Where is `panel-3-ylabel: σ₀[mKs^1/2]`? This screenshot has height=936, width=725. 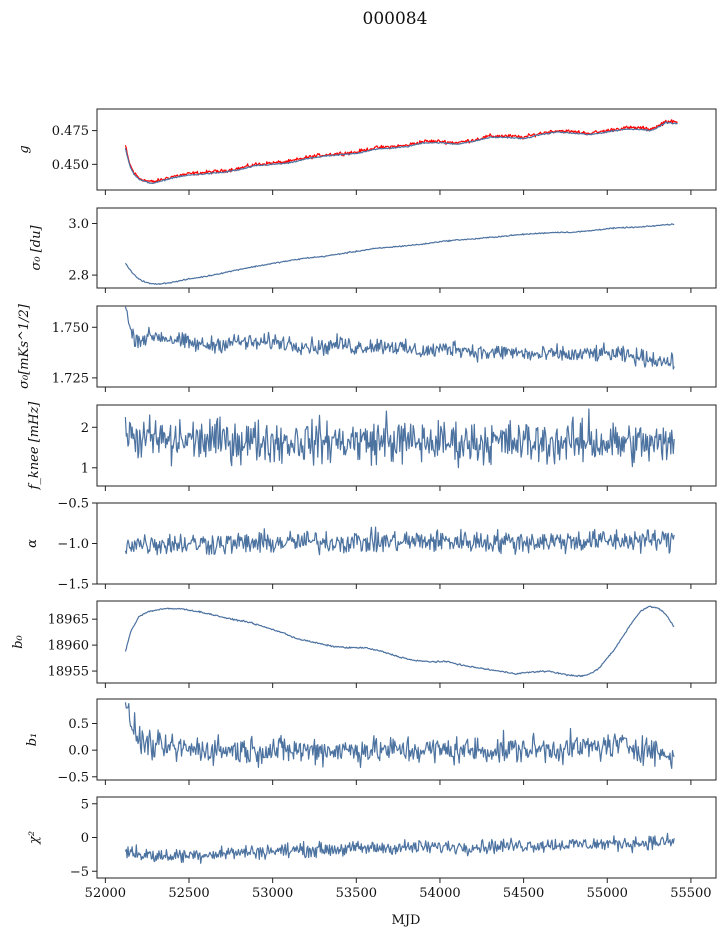
panel-3-ylabel: σ₀[mKs^1/2] is located at coordinates (24, 346).